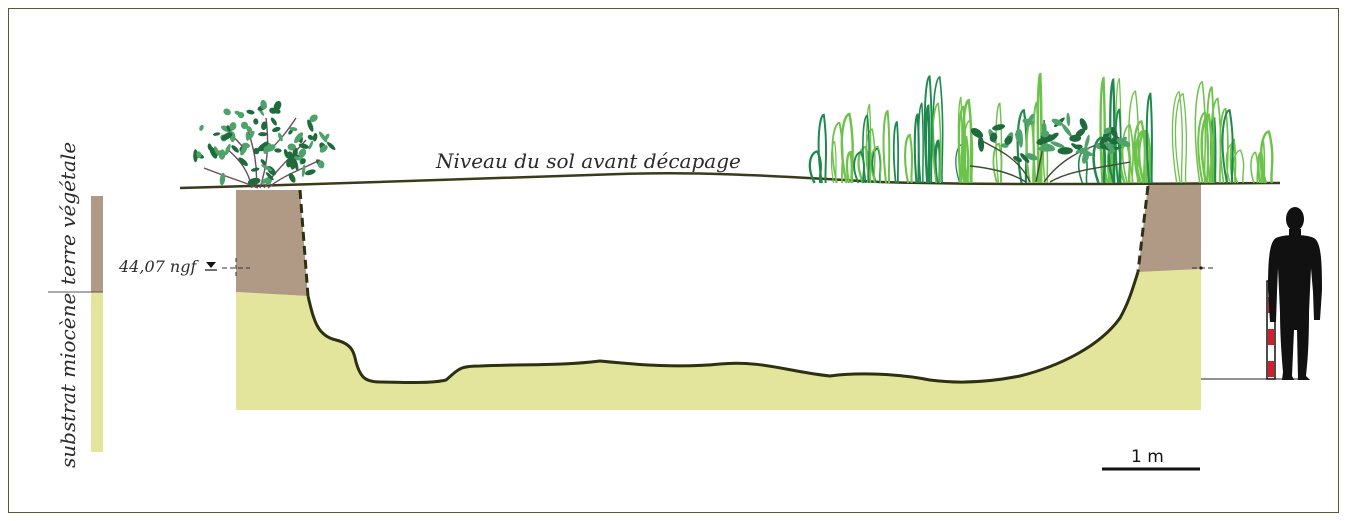 The height and width of the screenshot is (521, 1347). Describe the element at coordinates (588, 161) in the screenshot. I see `ground-level-label: Niveau du sol avant décapage` at that location.